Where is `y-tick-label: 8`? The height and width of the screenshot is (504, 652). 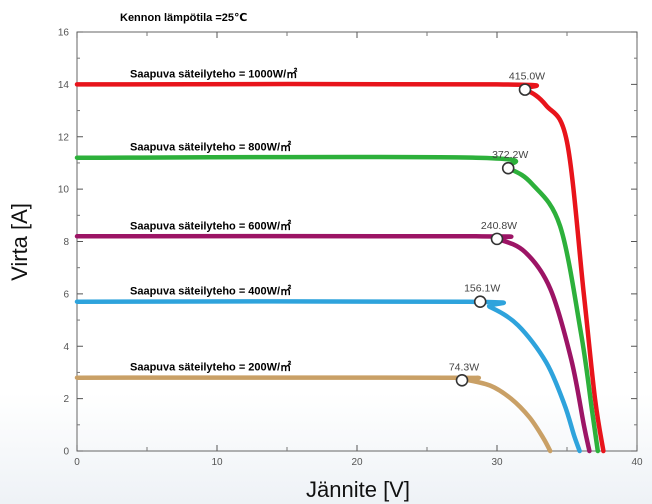
y-tick-label: 8 is located at coordinates (66, 242).